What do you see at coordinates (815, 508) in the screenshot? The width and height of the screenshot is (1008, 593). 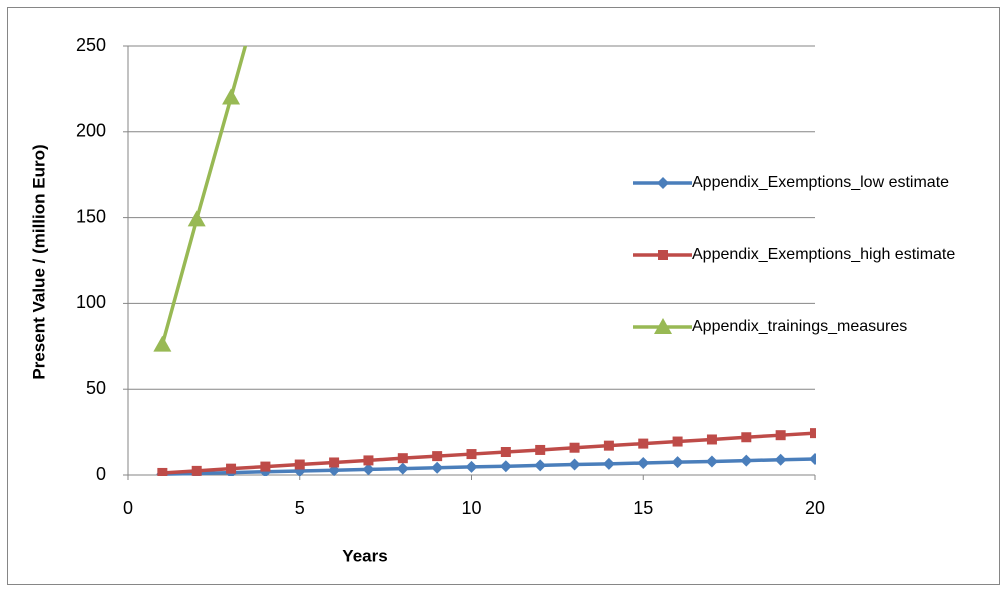 I see `x-tick-label: 20` at bounding box center [815, 508].